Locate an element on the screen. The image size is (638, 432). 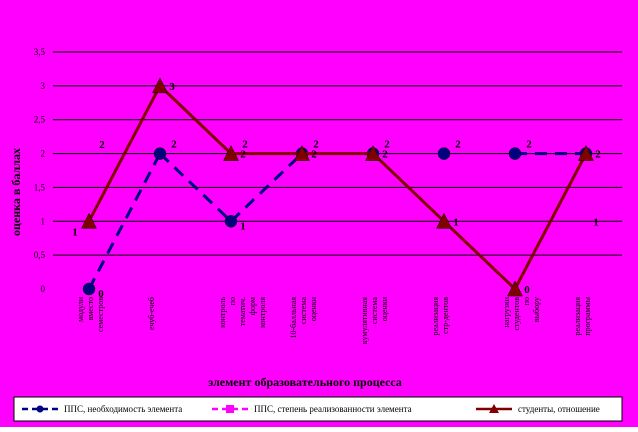
y-tick-labels: 0 0,5 1 1,5 2 2,5 3 3,5 is located at coordinates (40, 170).